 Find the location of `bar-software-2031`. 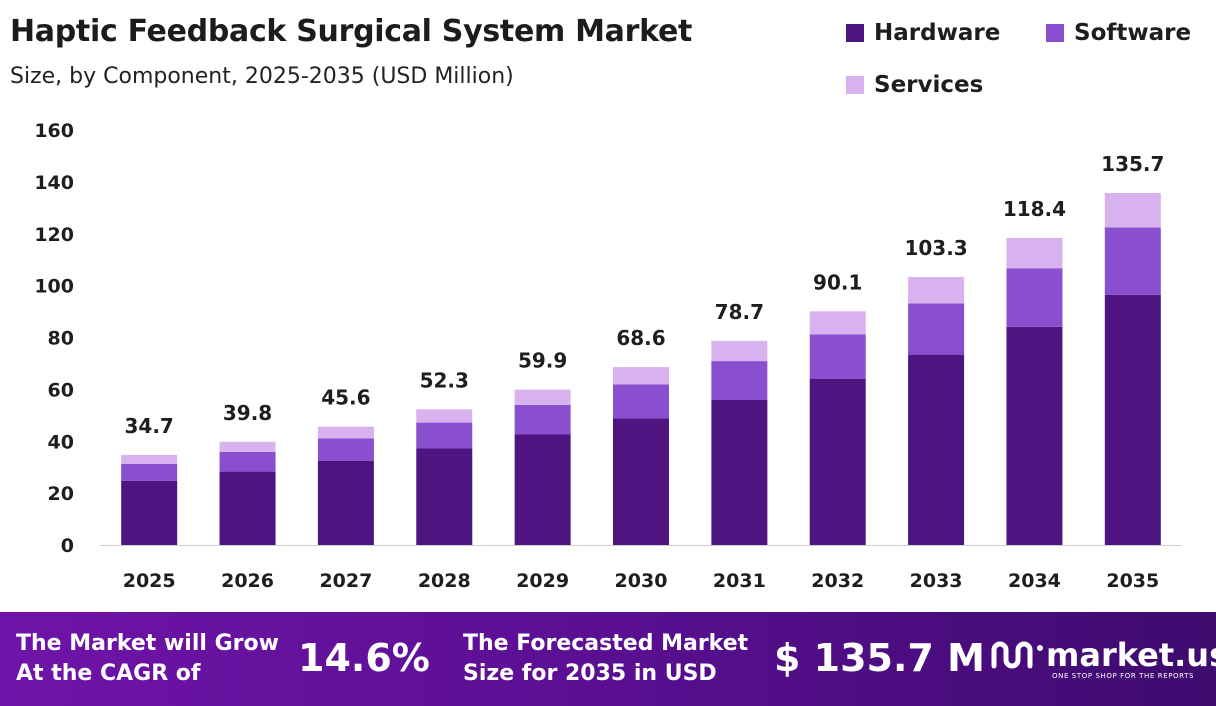

bar-software-2031 is located at coordinates (739, 381).